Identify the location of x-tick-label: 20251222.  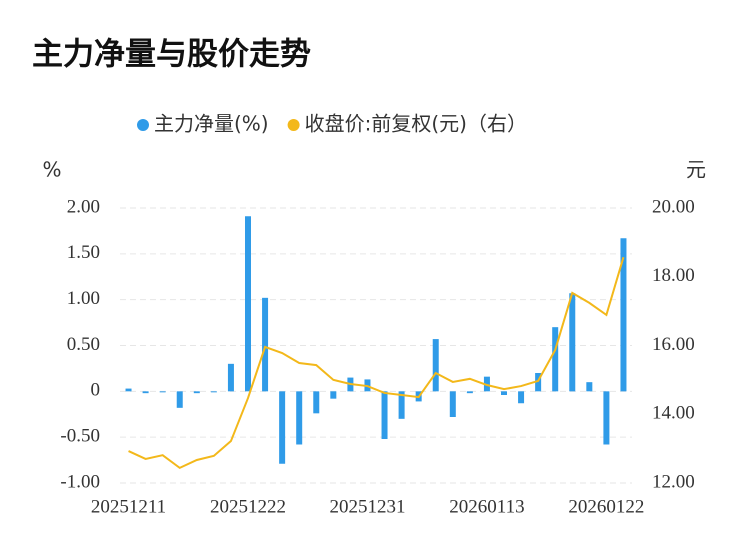
(248, 506).